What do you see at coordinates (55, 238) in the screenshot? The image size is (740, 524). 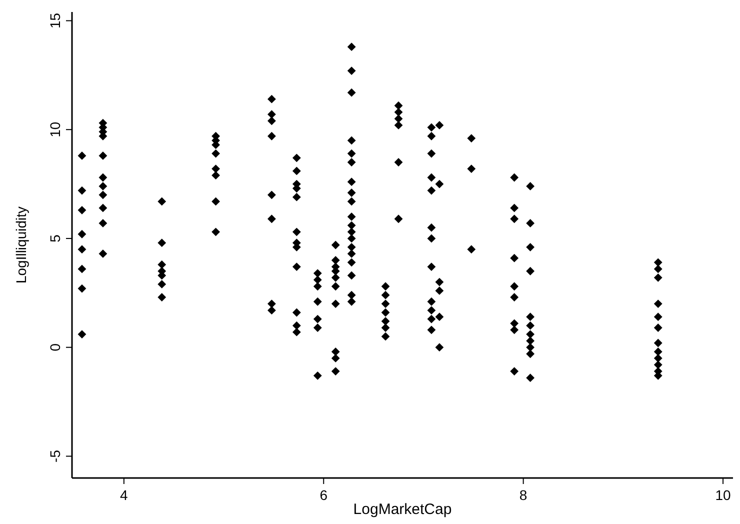 I see `y-tick-label: 5` at bounding box center [55, 238].